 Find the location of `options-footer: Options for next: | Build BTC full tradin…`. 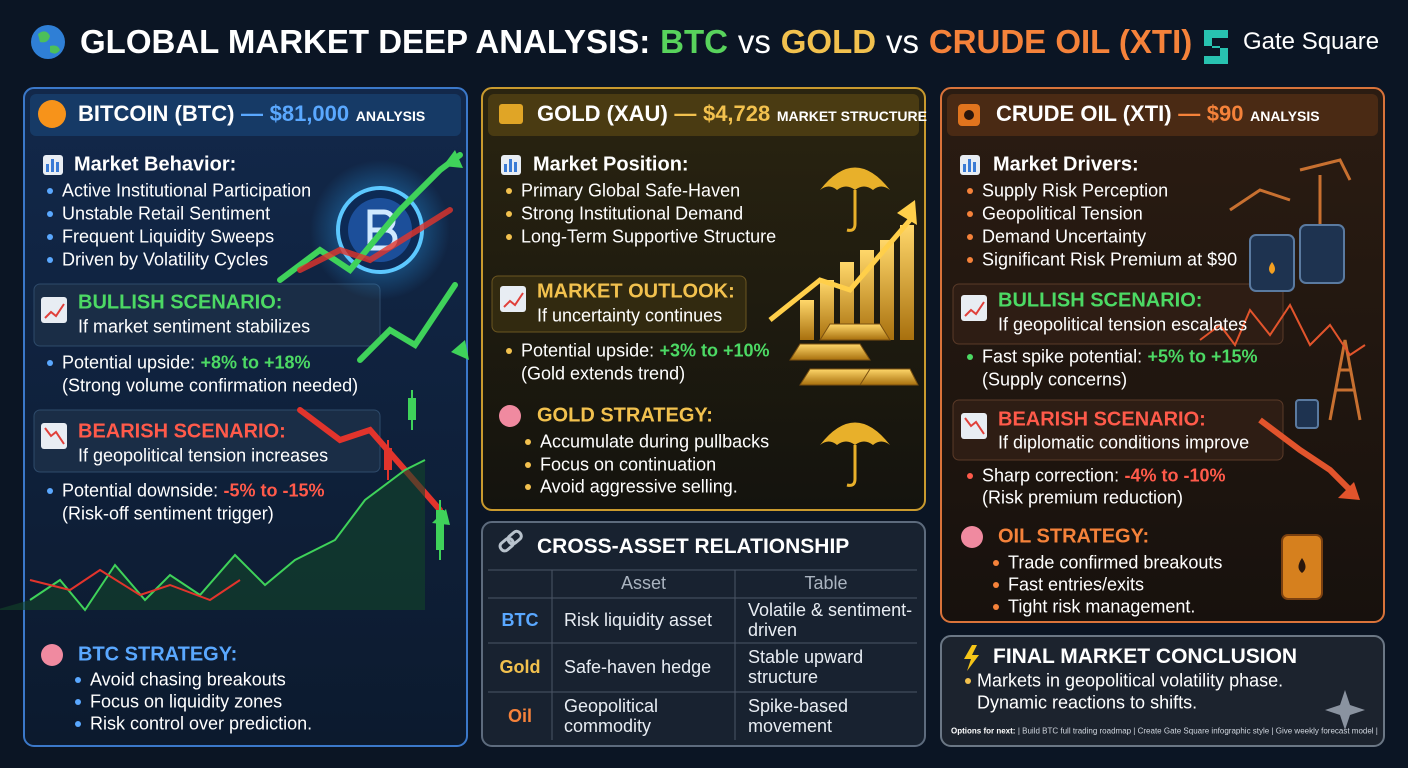

options-footer: Options for next: | Build BTC full tradin… is located at coordinates (1165, 731).